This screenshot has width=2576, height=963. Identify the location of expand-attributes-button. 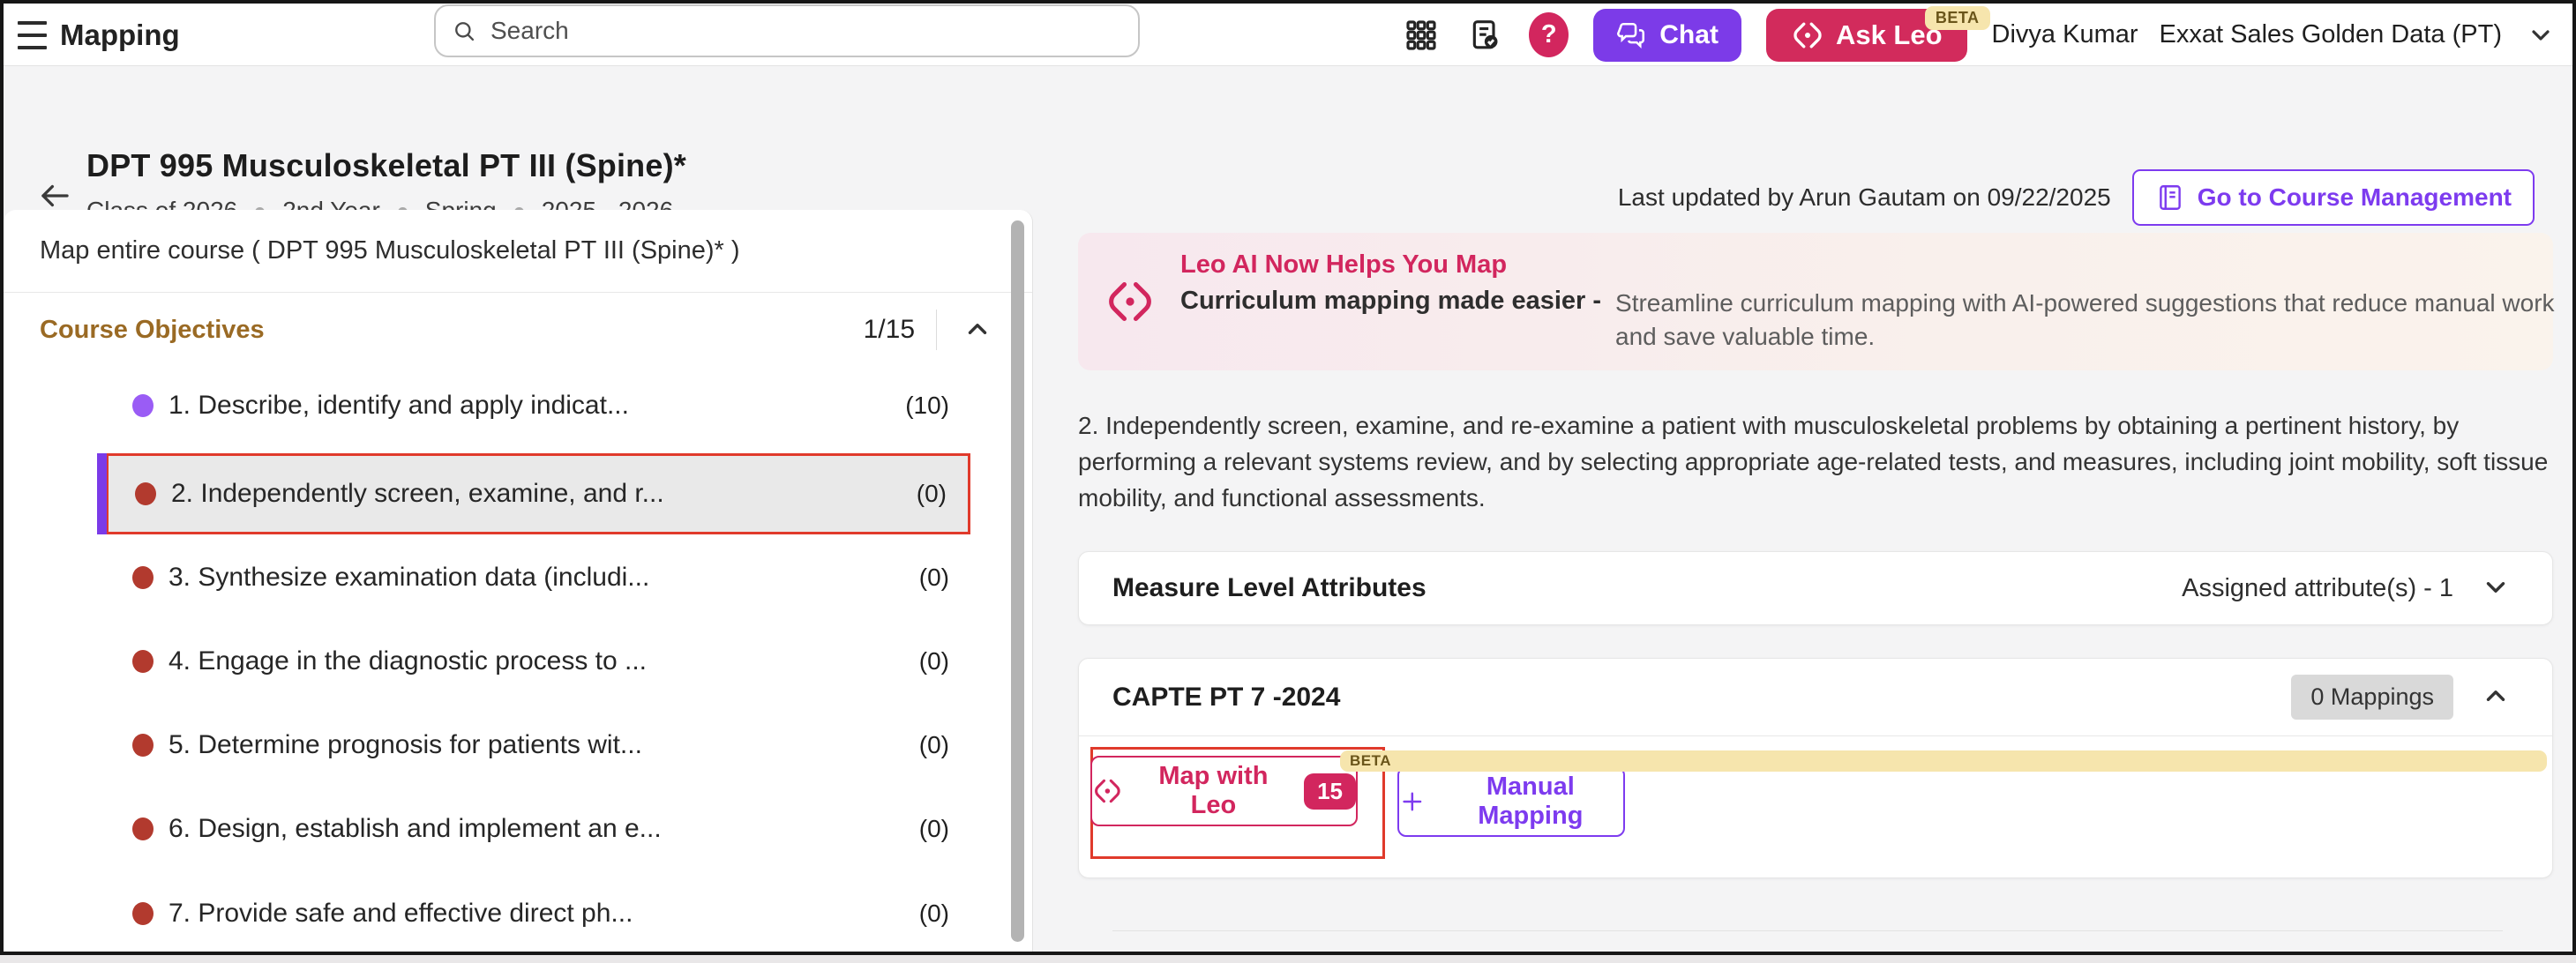
(2495, 588).